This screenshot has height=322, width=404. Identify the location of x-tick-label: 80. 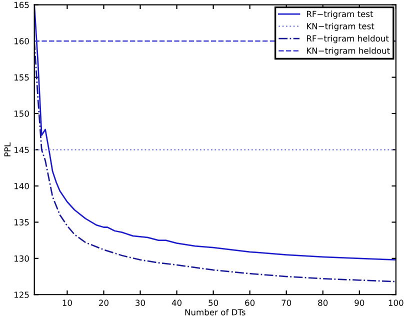
(323, 303).